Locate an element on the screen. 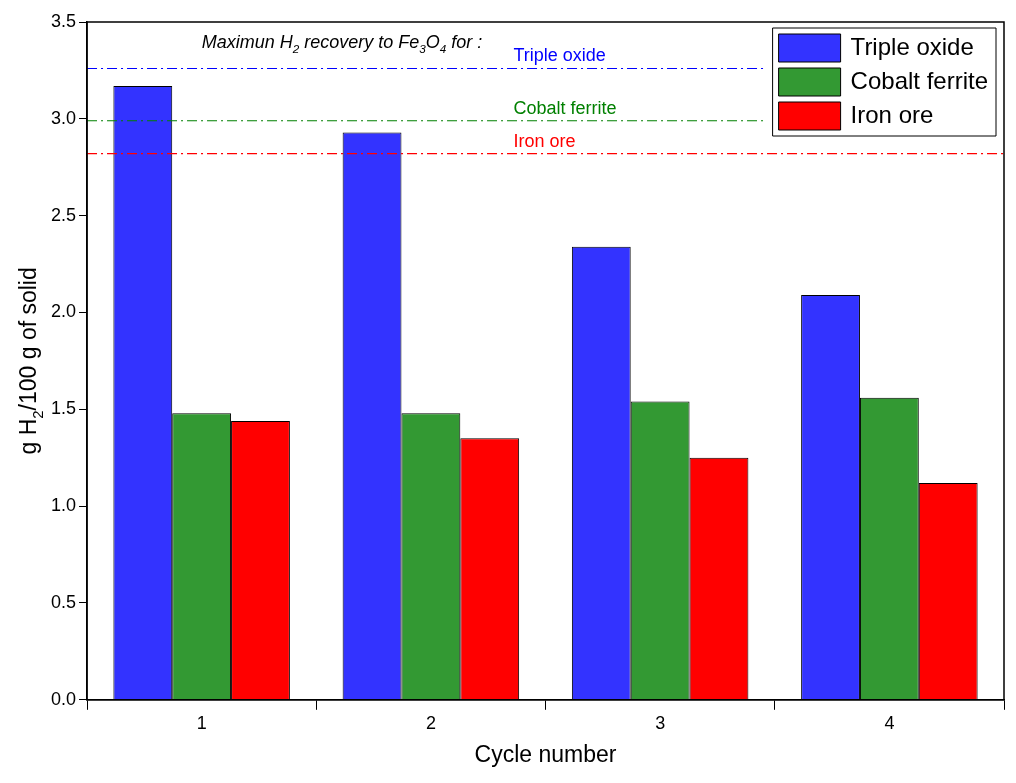  legend-label: Triple oxide is located at coordinates (912, 46).